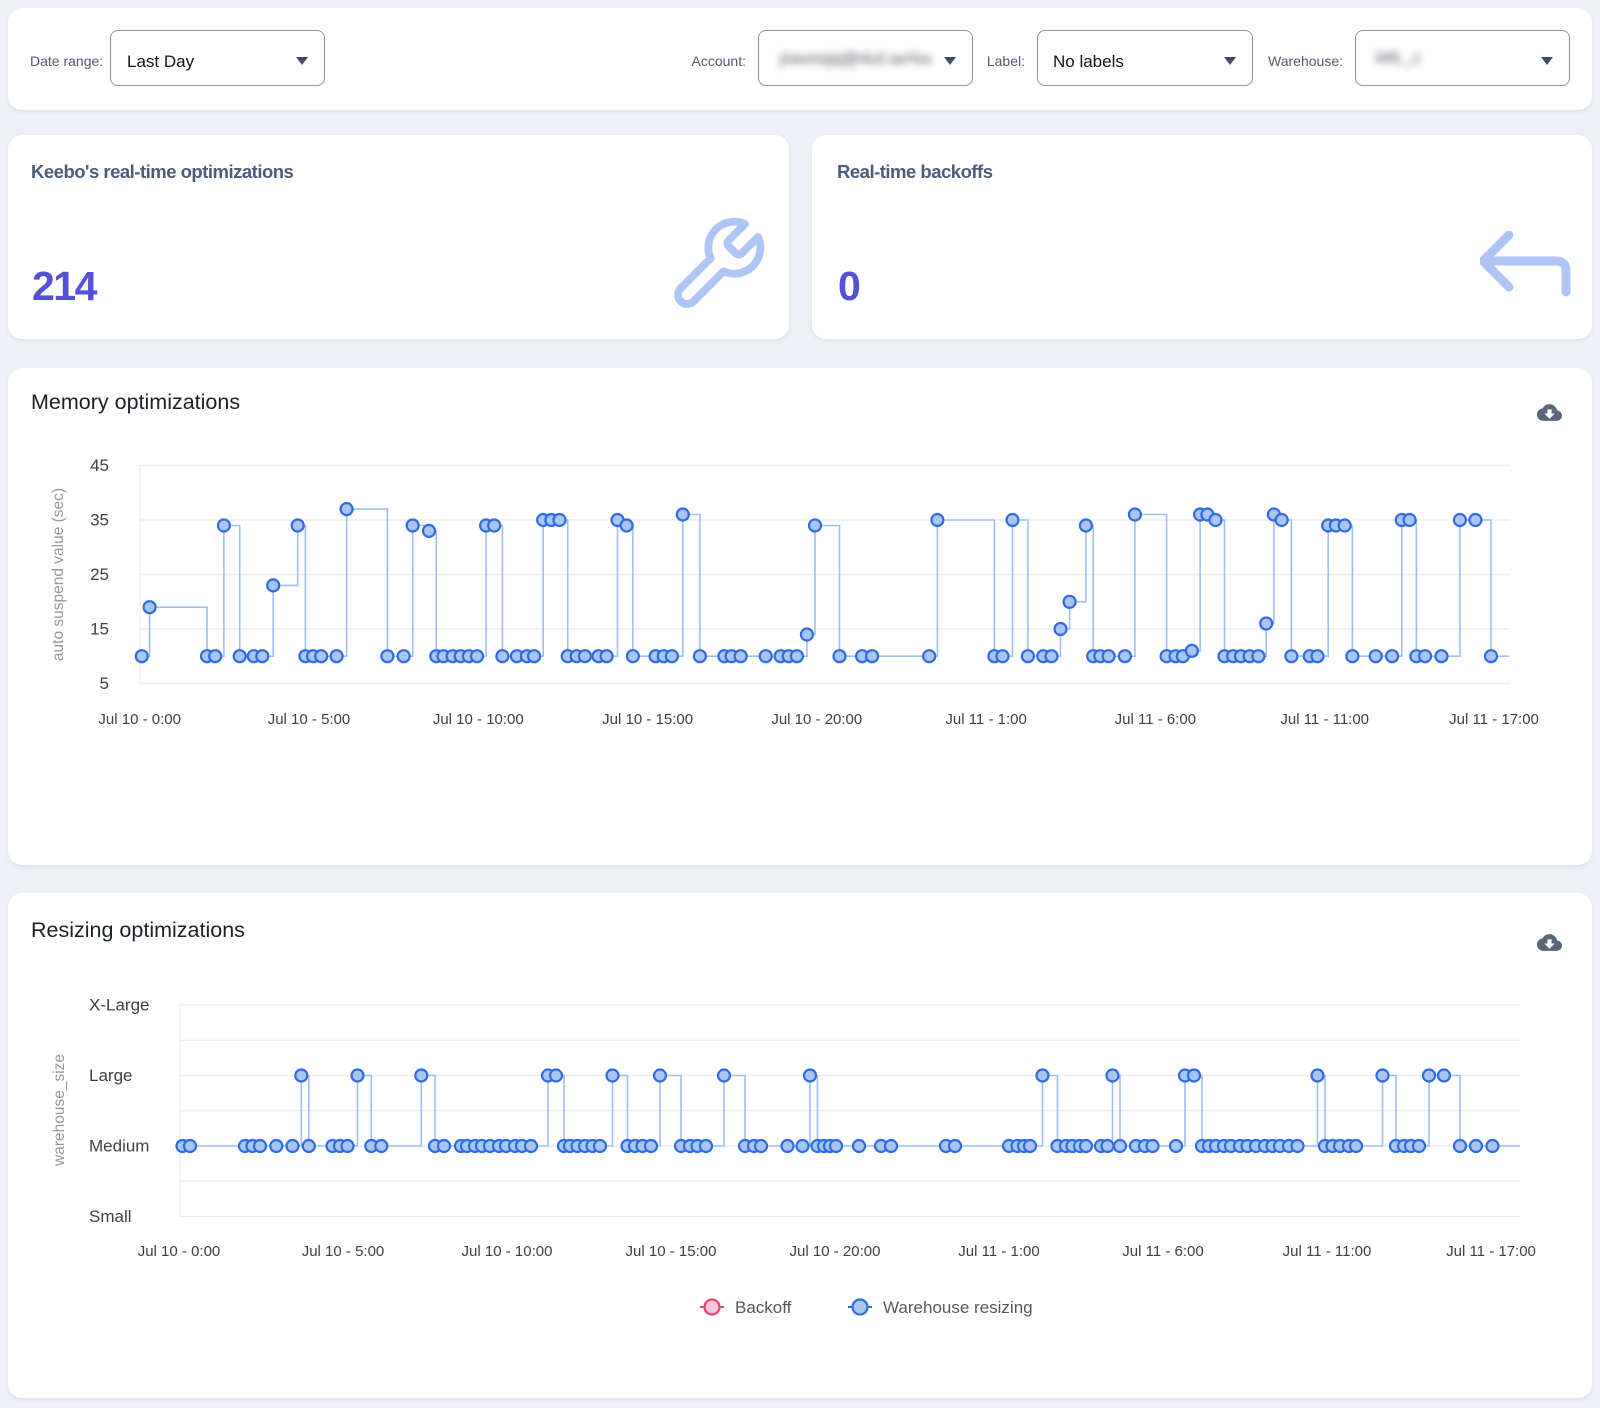 Image resolution: width=1600 pixels, height=1408 pixels. I want to click on svg-text: X-Large, so click(119, 1005).